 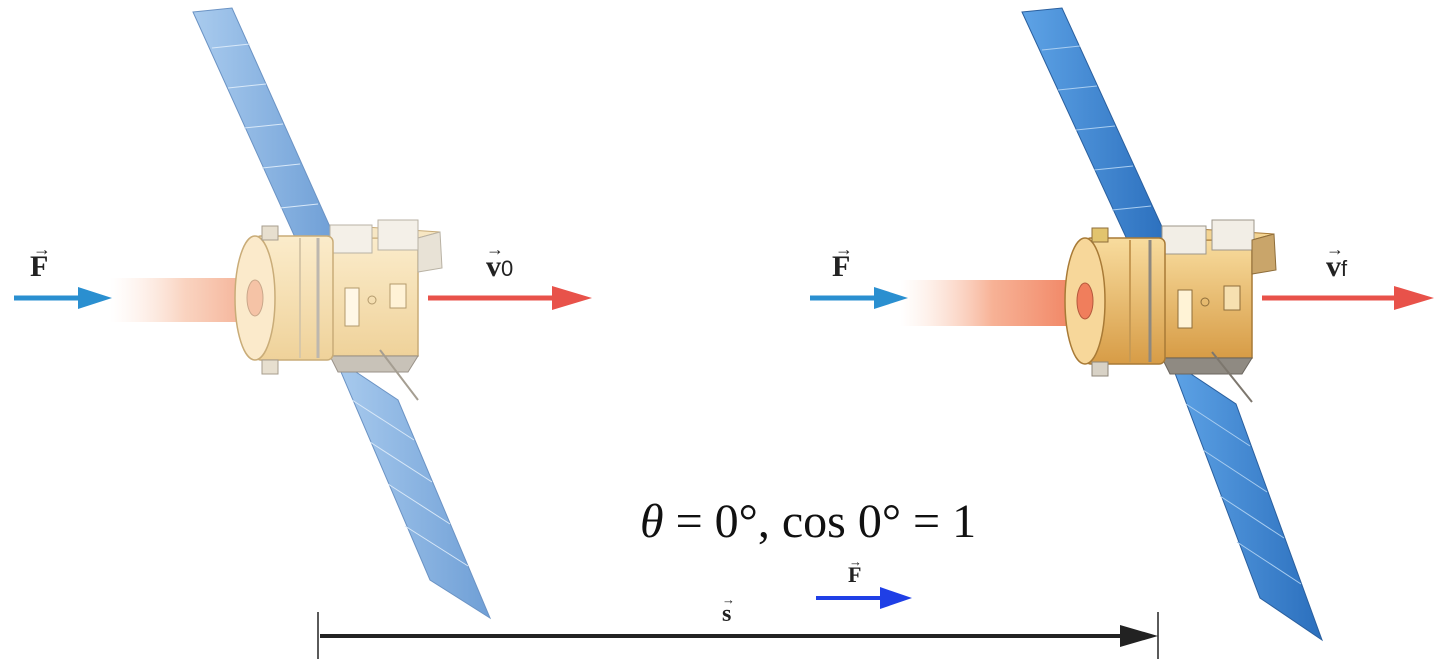 What do you see at coordinates (412, 488) in the screenshot?
I see `solar-panel-lower-left` at bounding box center [412, 488].